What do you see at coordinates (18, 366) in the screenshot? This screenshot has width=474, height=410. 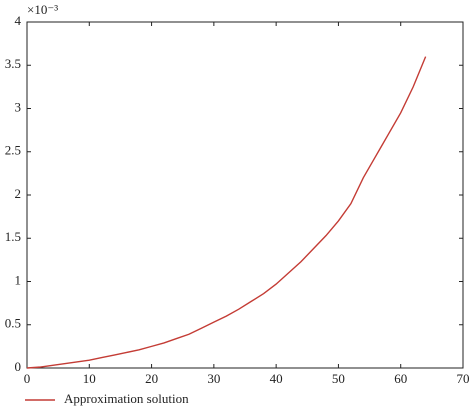 I see `y-tick-label: 0` at bounding box center [18, 366].